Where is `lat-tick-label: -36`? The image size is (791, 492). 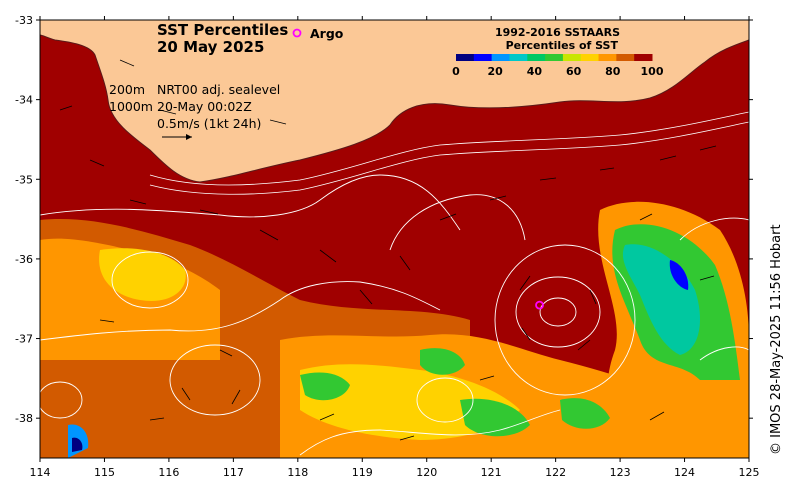 lat-tick-label: -36 is located at coordinates (24, 259).